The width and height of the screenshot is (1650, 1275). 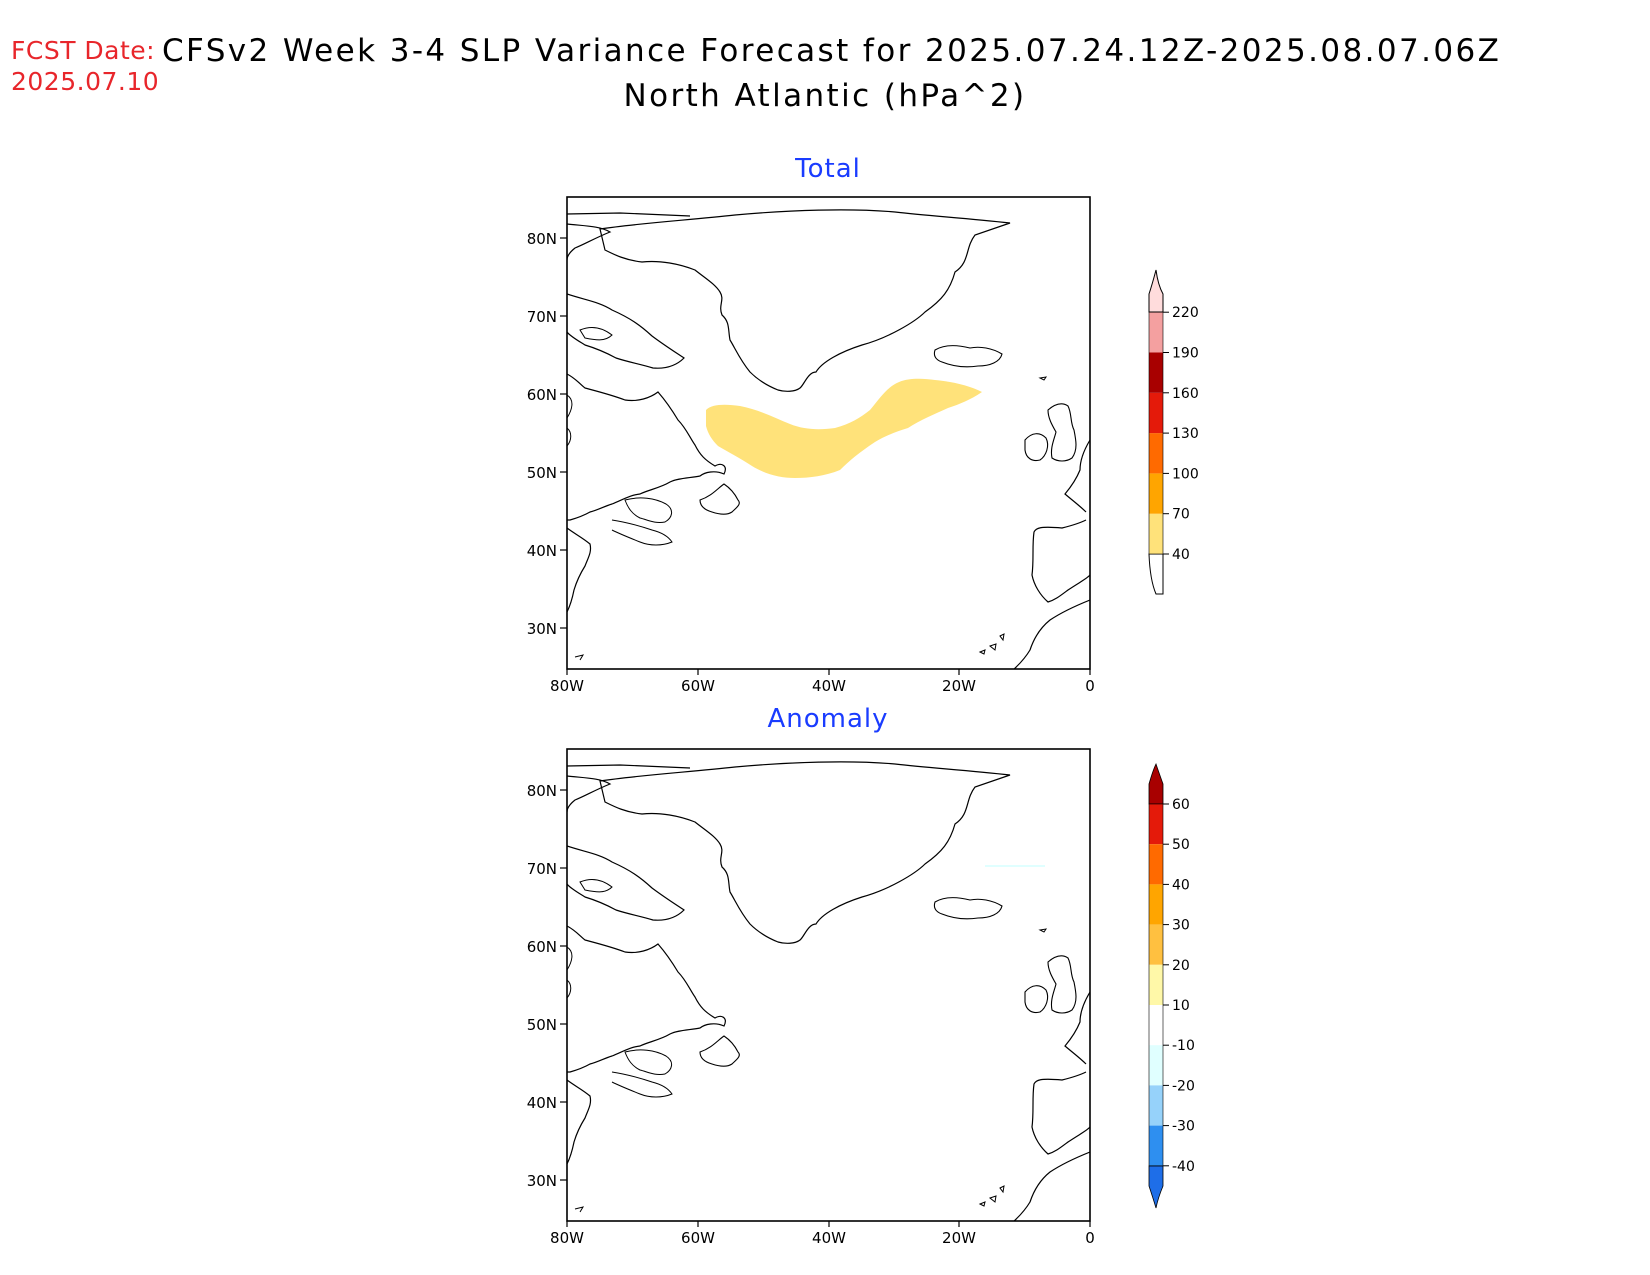 What do you see at coordinates (1185, 434) in the screenshot?
I see `colorbar-label: 130` at bounding box center [1185, 434].